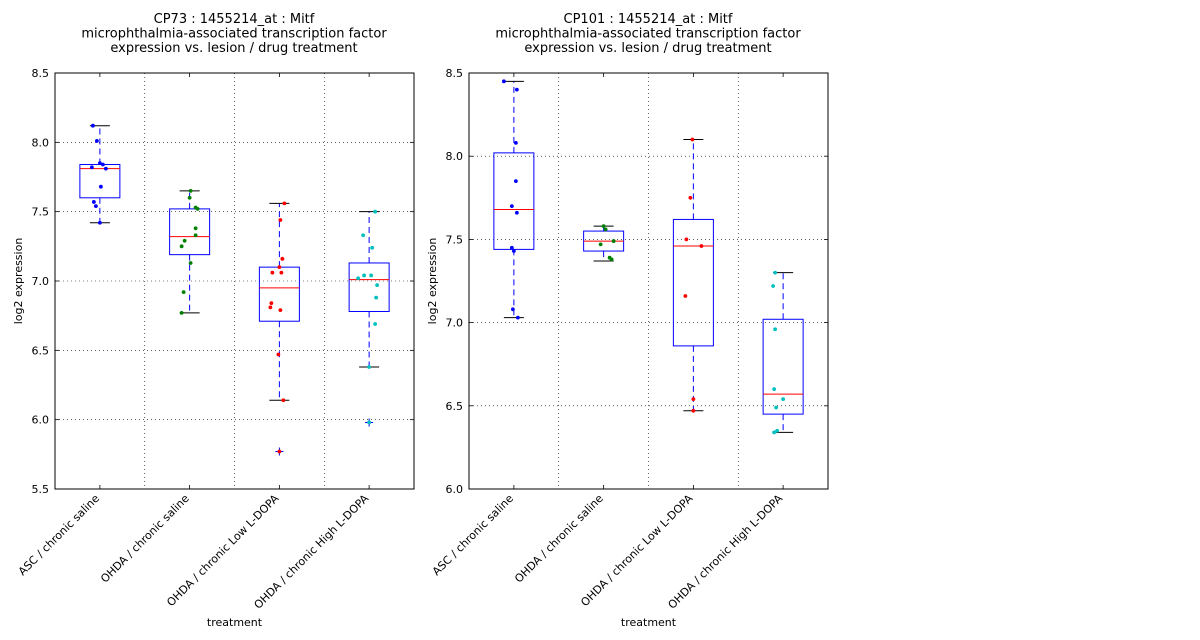 Image resolution: width=1200 pixels, height=640 pixels. I want to click on y-tick-label: 5.5, so click(41, 489).